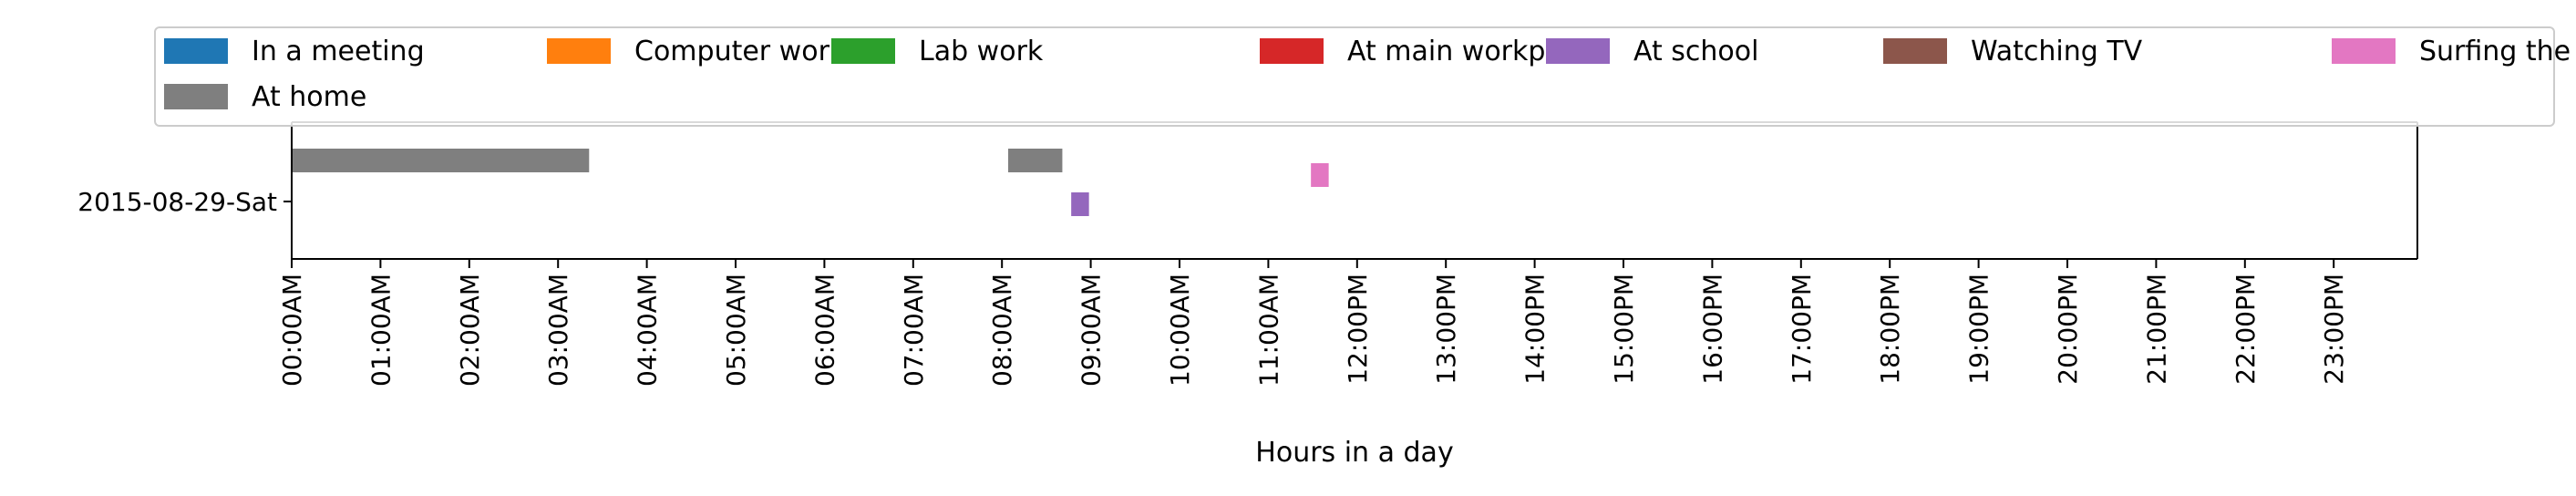 The height and width of the screenshot is (496, 2576). Describe the element at coordinates (292, 330) in the screenshot. I see `x-tick-label: 00:00AM` at that location.